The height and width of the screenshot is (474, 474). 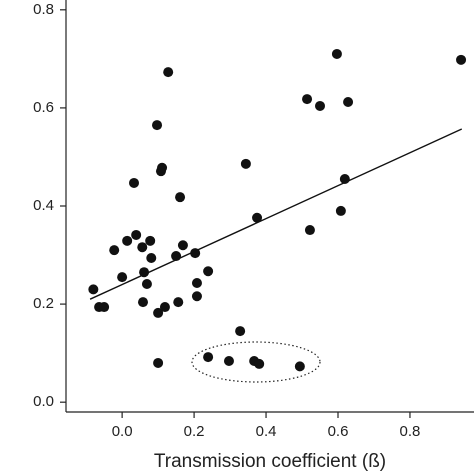 What do you see at coordinates (43, 303) in the screenshot?
I see `y-tick-label: 0.2` at bounding box center [43, 303].